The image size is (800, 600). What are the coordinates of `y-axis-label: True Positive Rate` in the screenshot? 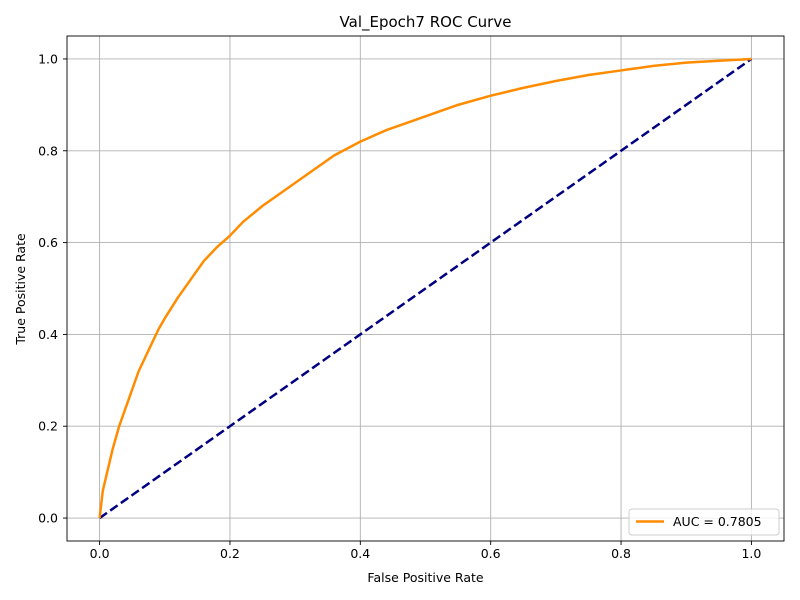 It's located at (20, 289).